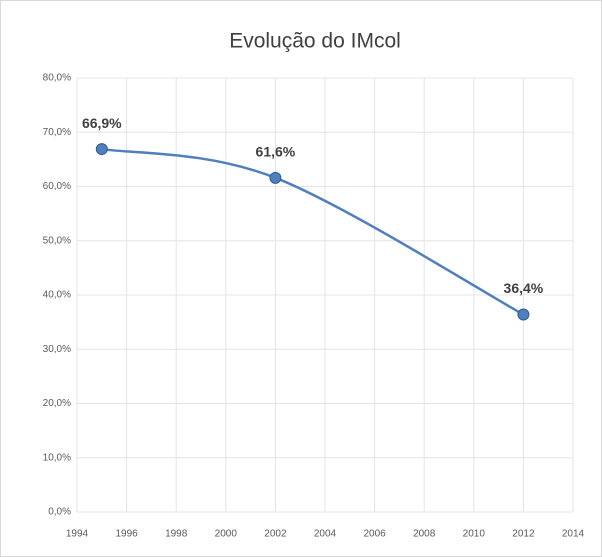 The height and width of the screenshot is (557, 602). I want to click on data-label: 36,4%, so click(524, 288).